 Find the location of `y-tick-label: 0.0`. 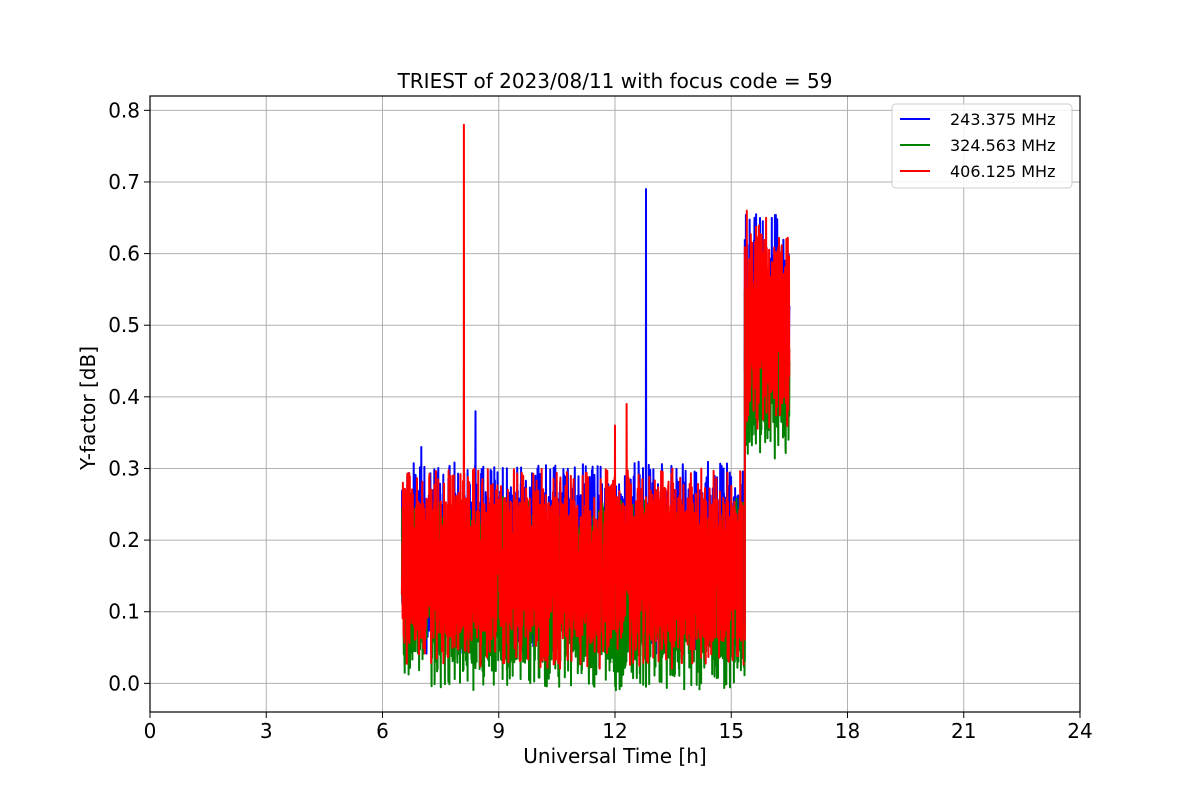

y-tick-label: 0.0 is located at coordinates (124, 683).